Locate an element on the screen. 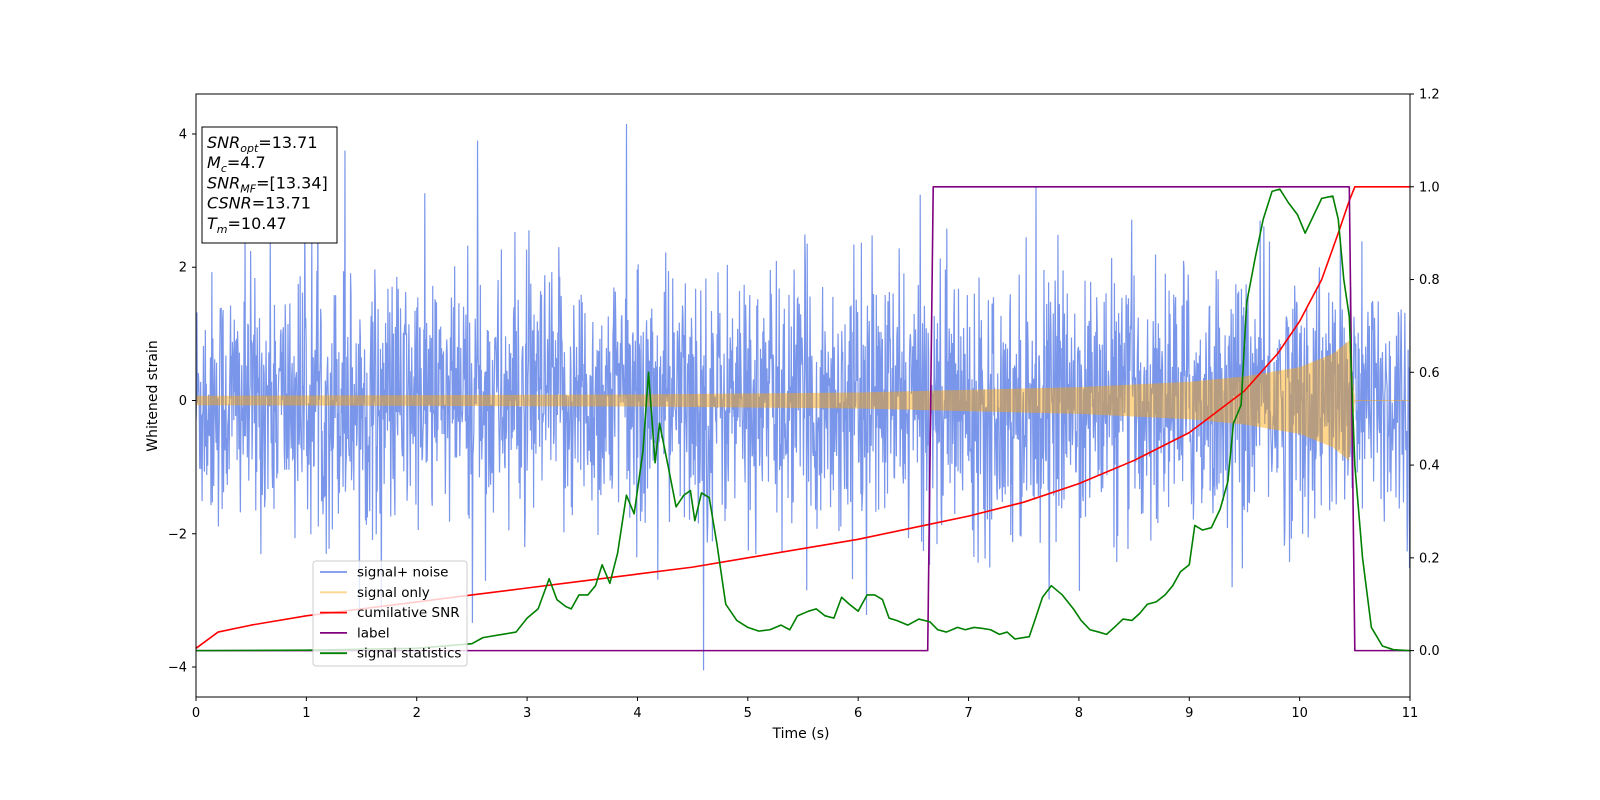  y-right-tick-label: 1.2 is located at coordinates (1429, 95).